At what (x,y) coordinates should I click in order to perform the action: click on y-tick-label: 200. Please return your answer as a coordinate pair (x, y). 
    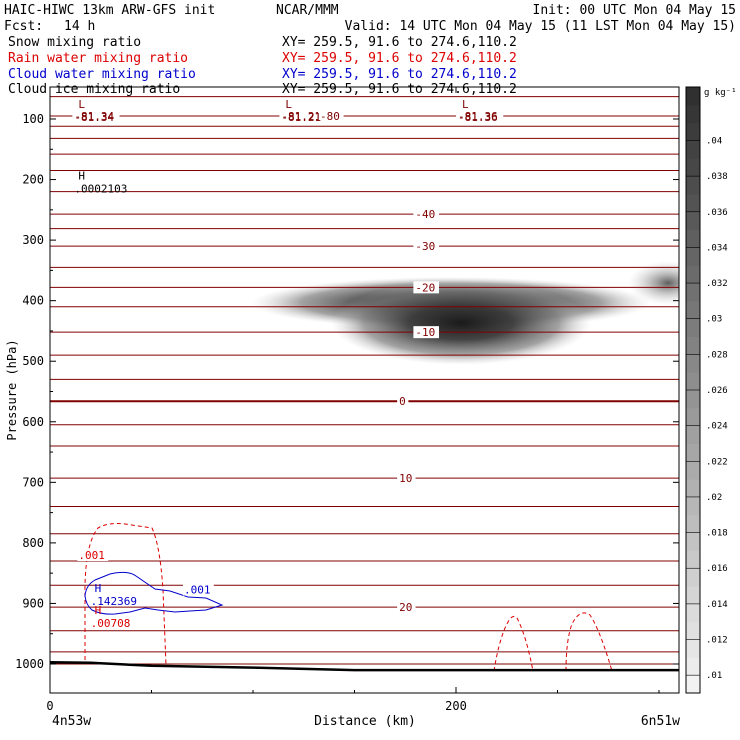
    Looking at the image, I should click on (33, 180).